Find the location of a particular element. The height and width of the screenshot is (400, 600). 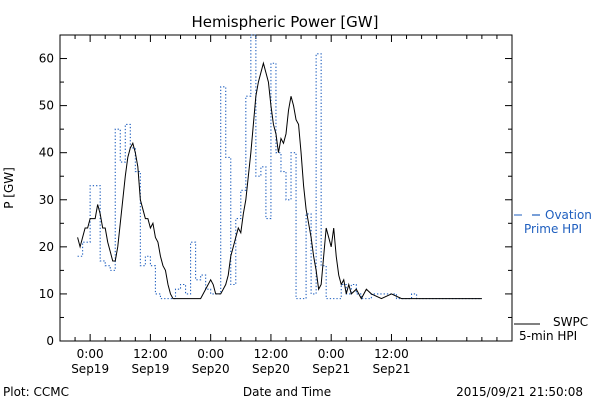

y-tick-label: 20 is located at coordinates (46, 247).